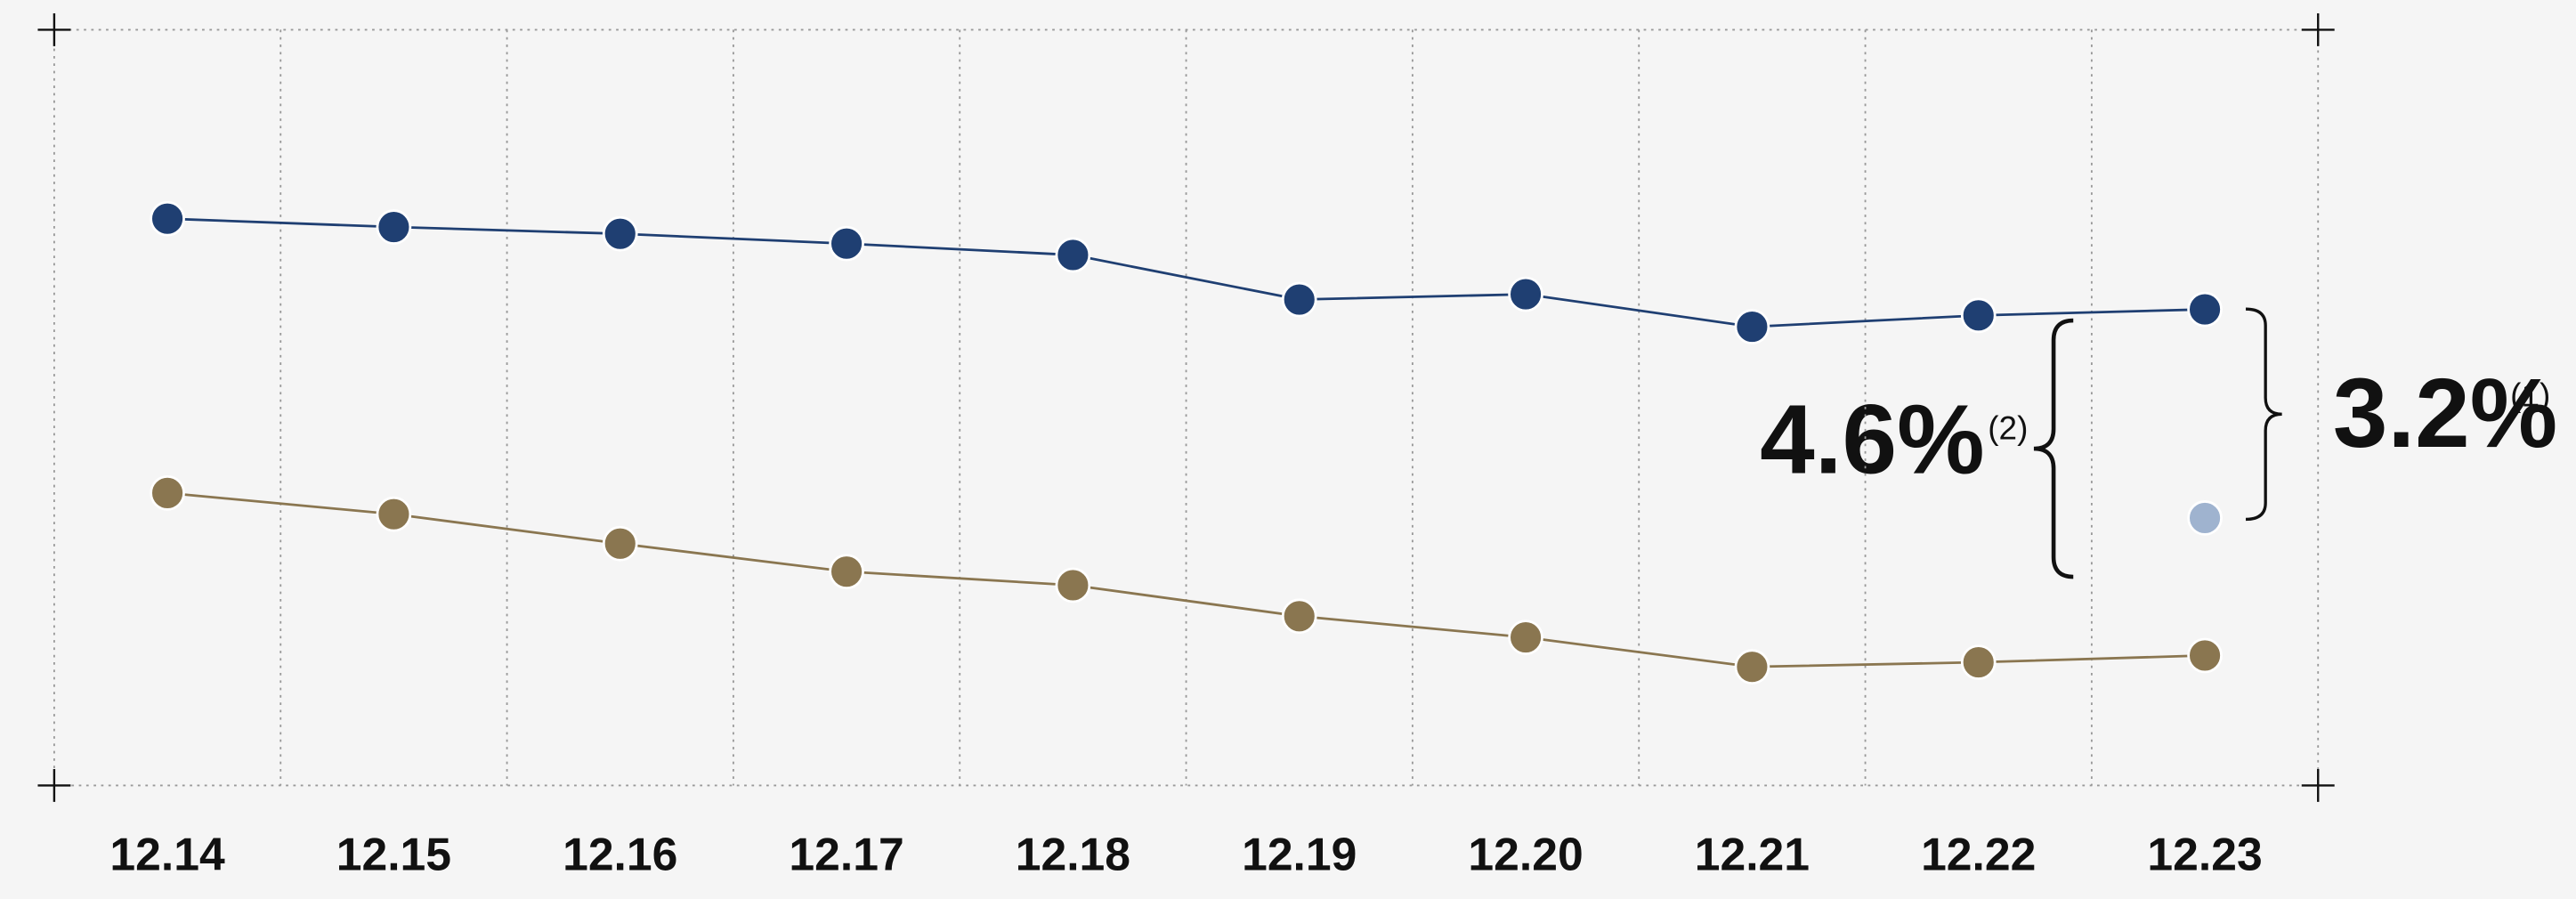 This screenshot has width=2576, height=899. Describe the element at coordinates (1979, 853) in the screenshot. I see `x-tick-label: 12.22` at that location.